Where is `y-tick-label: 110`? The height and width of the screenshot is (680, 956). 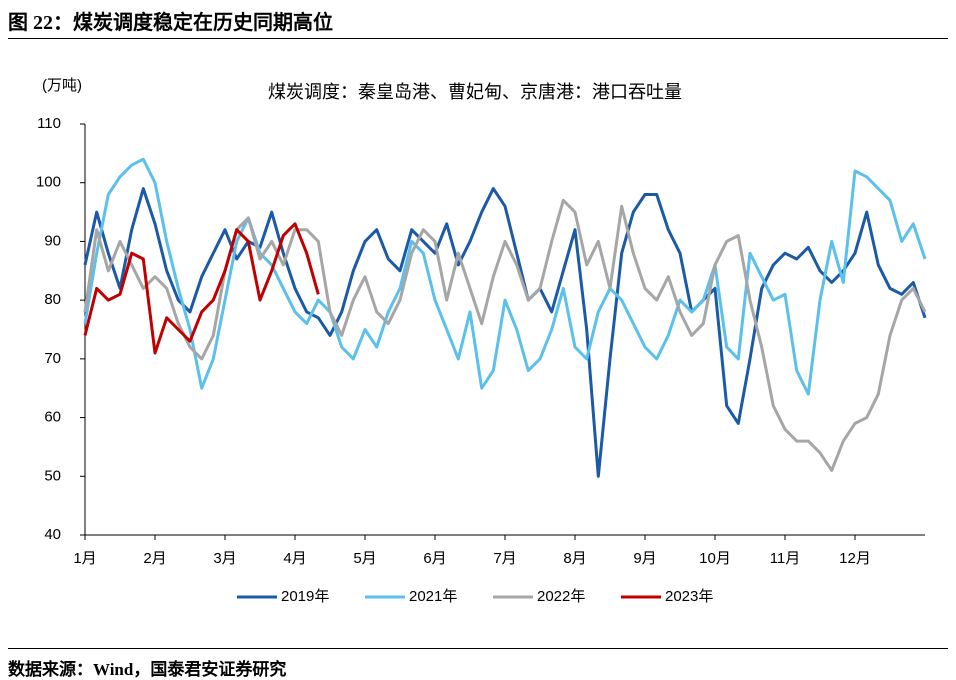 y-tick-label: 110 is located at coordinates (49, 123).